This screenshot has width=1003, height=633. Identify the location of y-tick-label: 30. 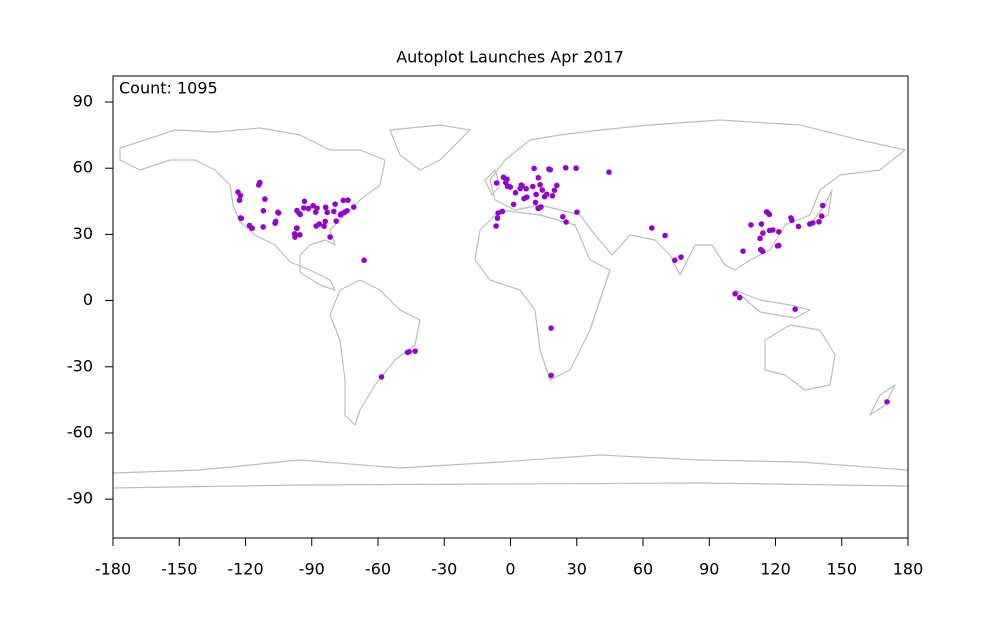
(83, 233).